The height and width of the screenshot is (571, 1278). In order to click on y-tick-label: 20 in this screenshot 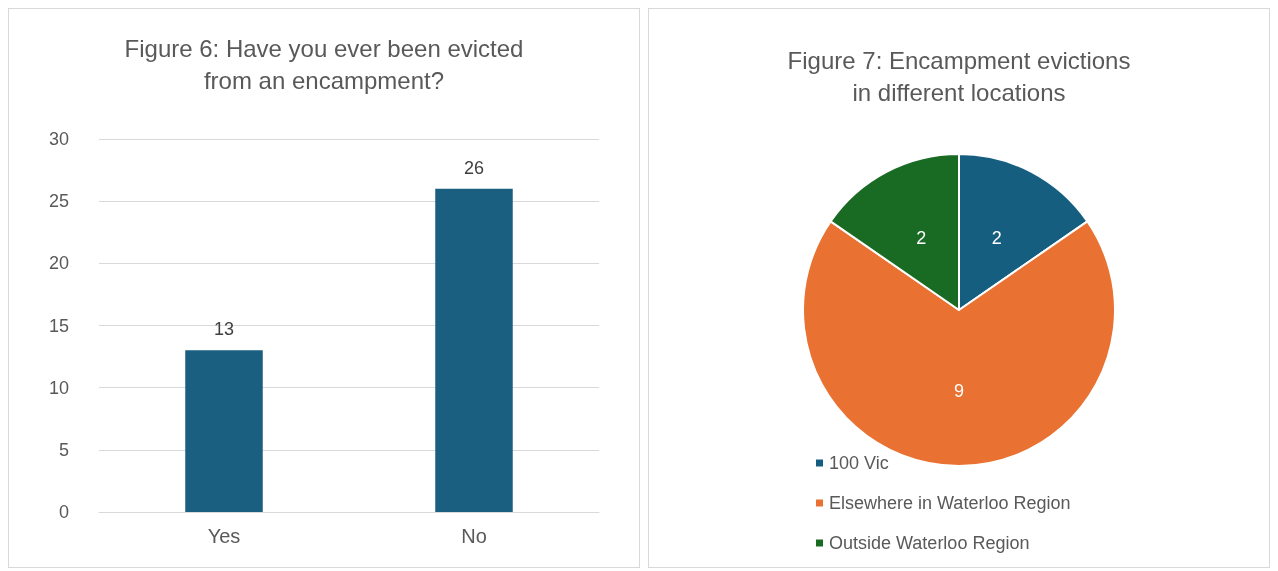, I will do `click(58, 263)`.